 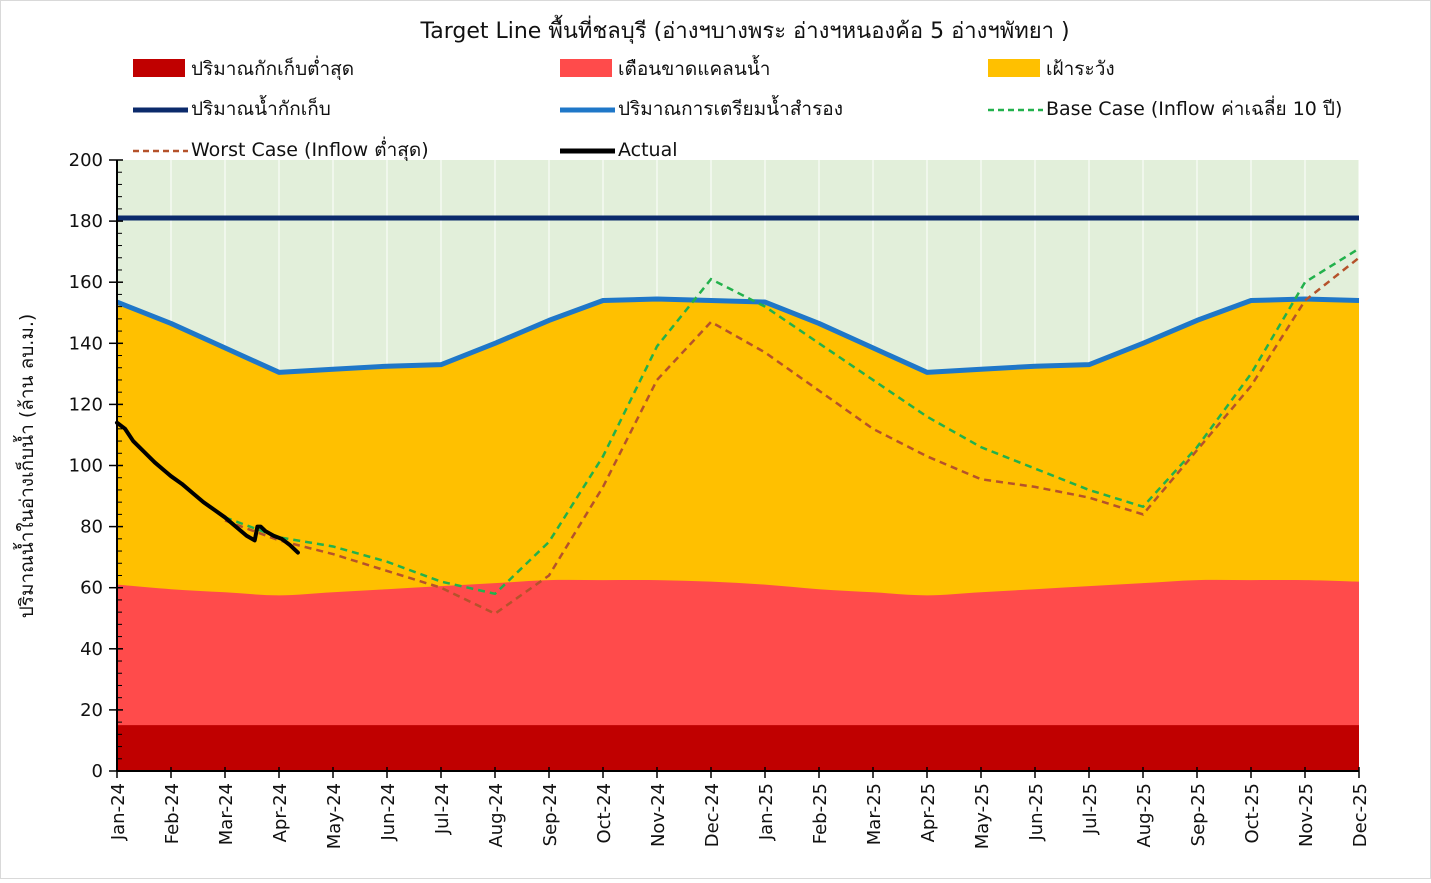 I want to click on y-axis-title: ปริมาณน้ำในอ่างเก็บน้ำ (ล้าน ลบ.ม.), so click(x=25, y=466).